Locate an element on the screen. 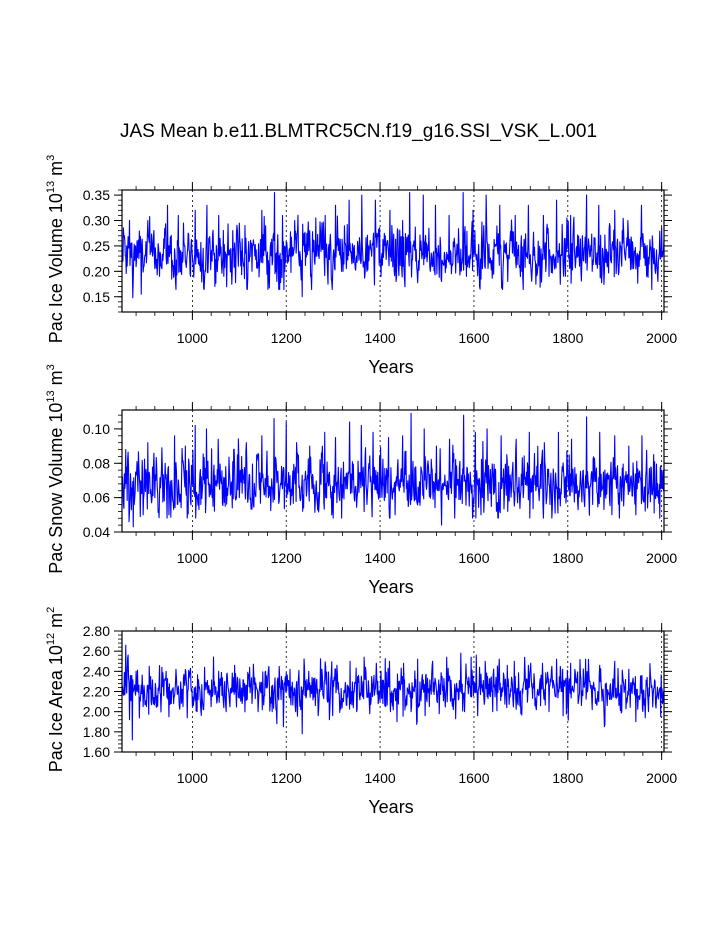 The height and width of the screenshot is (935, 723). y-tick-label: 0.06 is located at coordinates (96, 498).